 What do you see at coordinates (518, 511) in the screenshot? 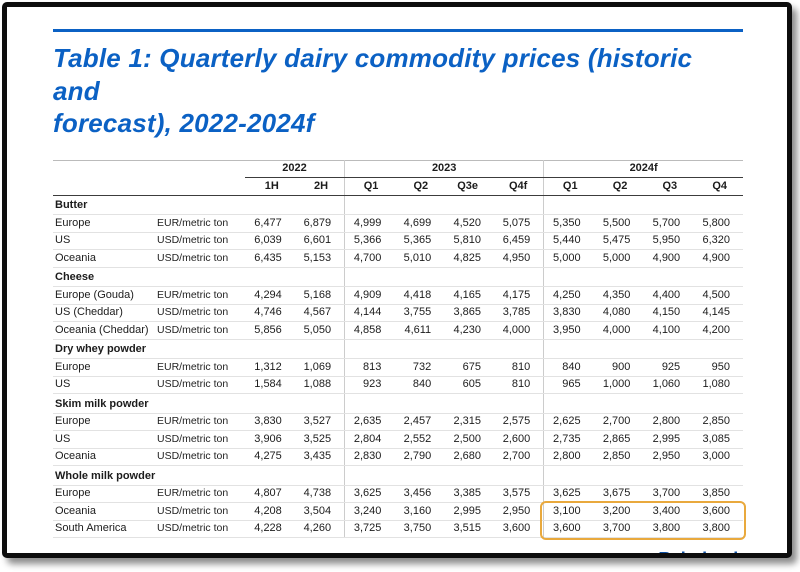
I see `cell-value: 2,950` at bounding box center [518, 511].